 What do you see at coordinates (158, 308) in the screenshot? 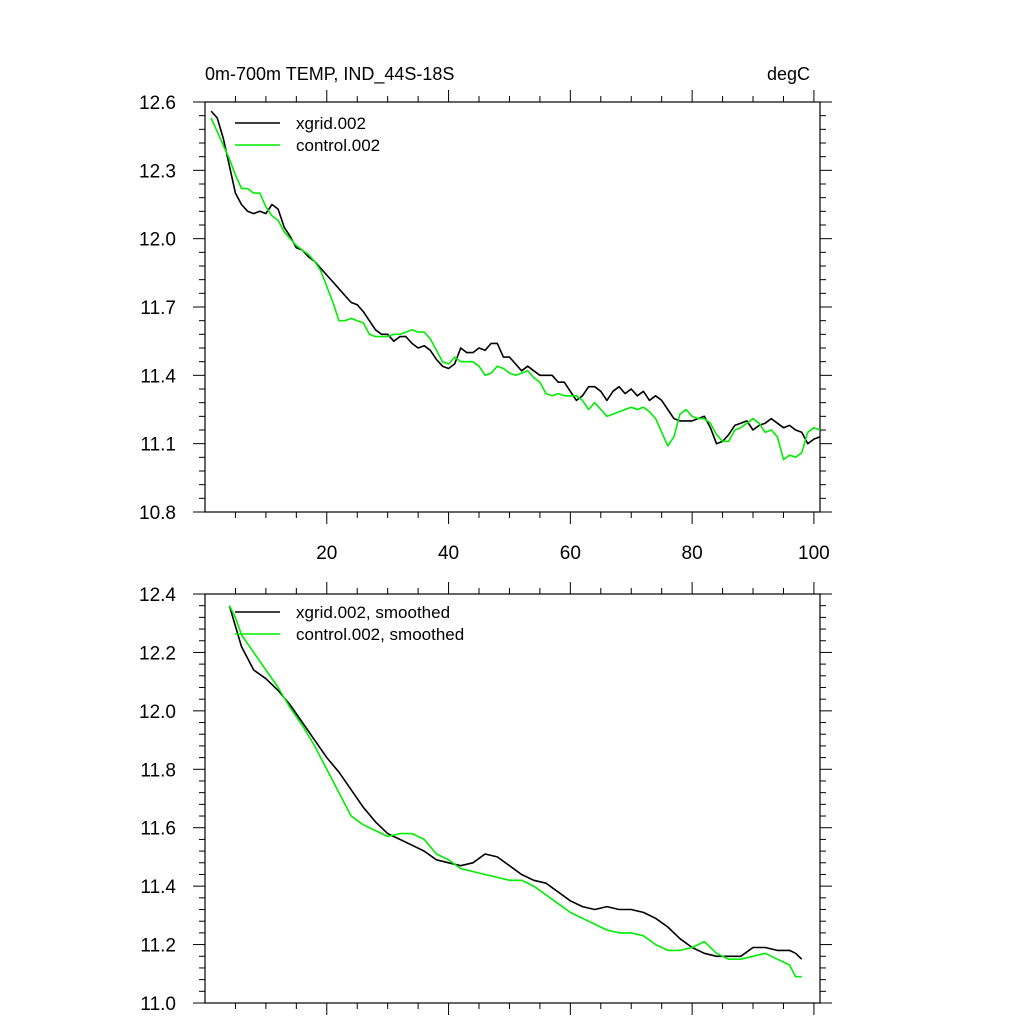
I see `panel1-y-tick-label: 11.7` at bounding box center [158, 308].